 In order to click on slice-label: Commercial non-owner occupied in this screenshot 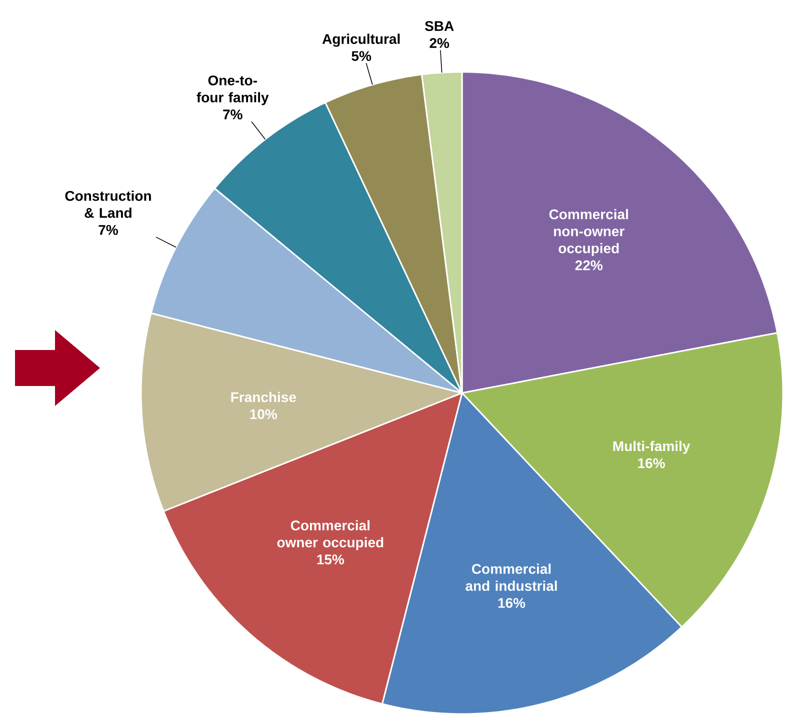, I will do `click(588, 232)`.